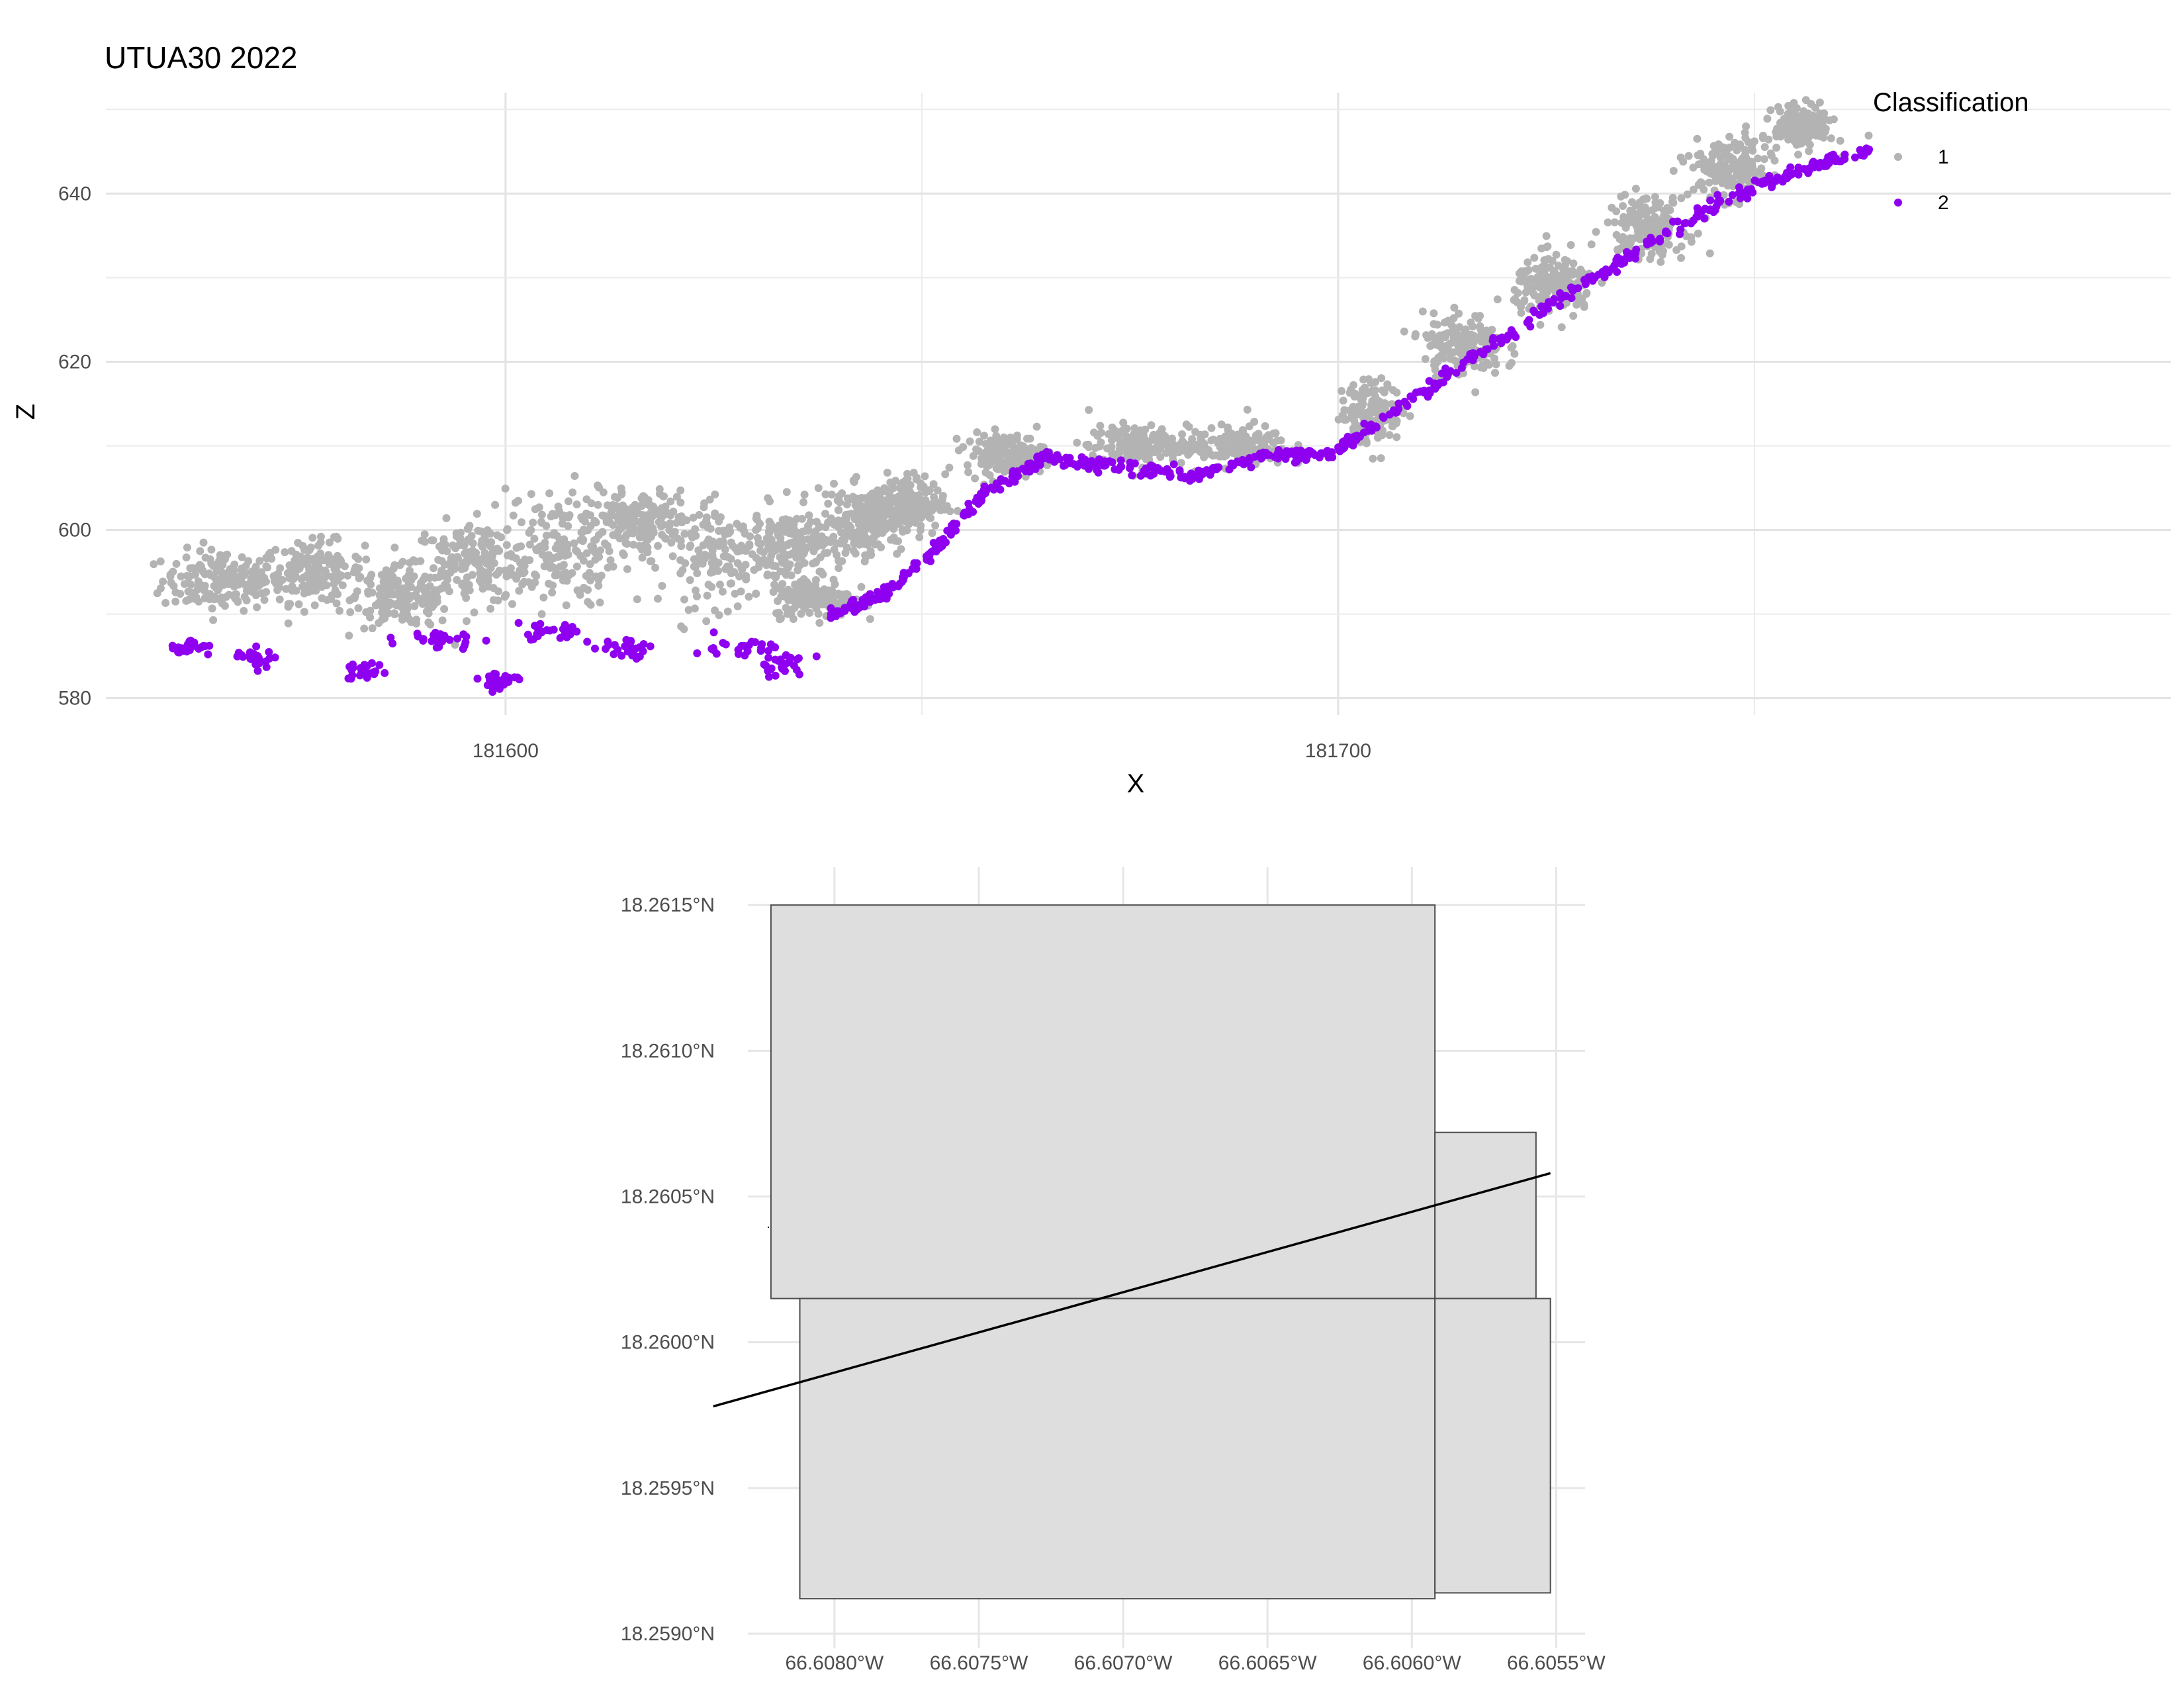 This screenshot has width=2184, height=1688. What do you see at coordinates (202, 57) in the screenshot?
I see `chart-title: UTUA30 2022` at bounding box center [202, 57].